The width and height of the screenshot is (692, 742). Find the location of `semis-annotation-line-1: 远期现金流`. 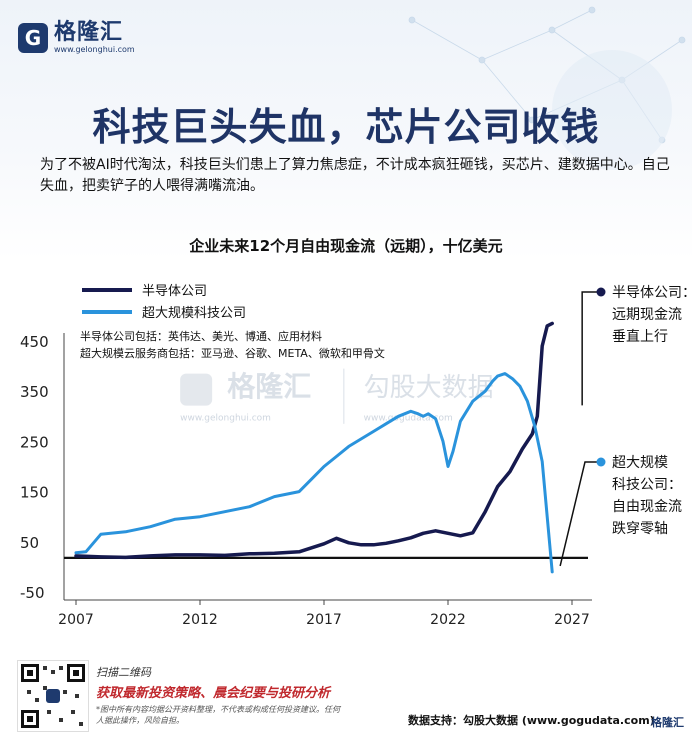

semis-annotation-line-1: 远期现金流 is located at coordinates (647, 315).